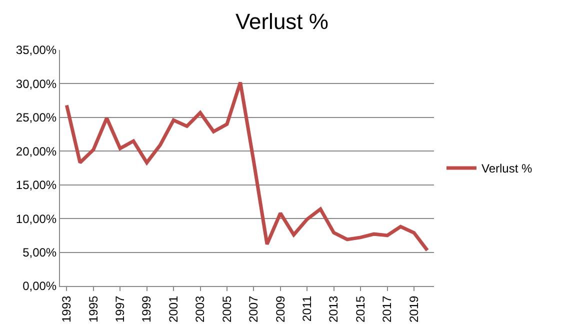 The width and height of the screenshot is (564, 336). Describe the element at coordinates (120, 309) in the screenshot. I see `x-tick-label: 1997` at that location.